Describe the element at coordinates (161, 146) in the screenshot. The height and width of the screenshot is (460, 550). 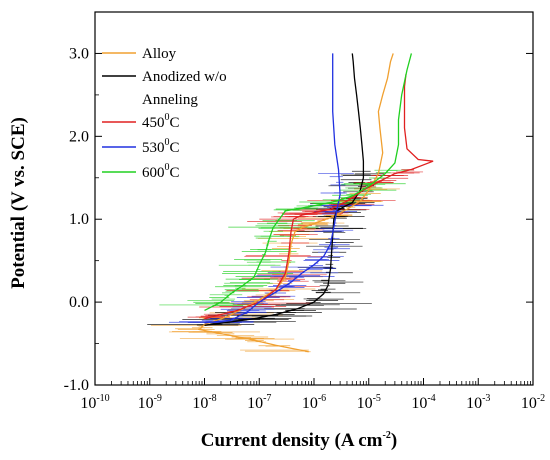
I see `legend-label: 5300C` at that location.